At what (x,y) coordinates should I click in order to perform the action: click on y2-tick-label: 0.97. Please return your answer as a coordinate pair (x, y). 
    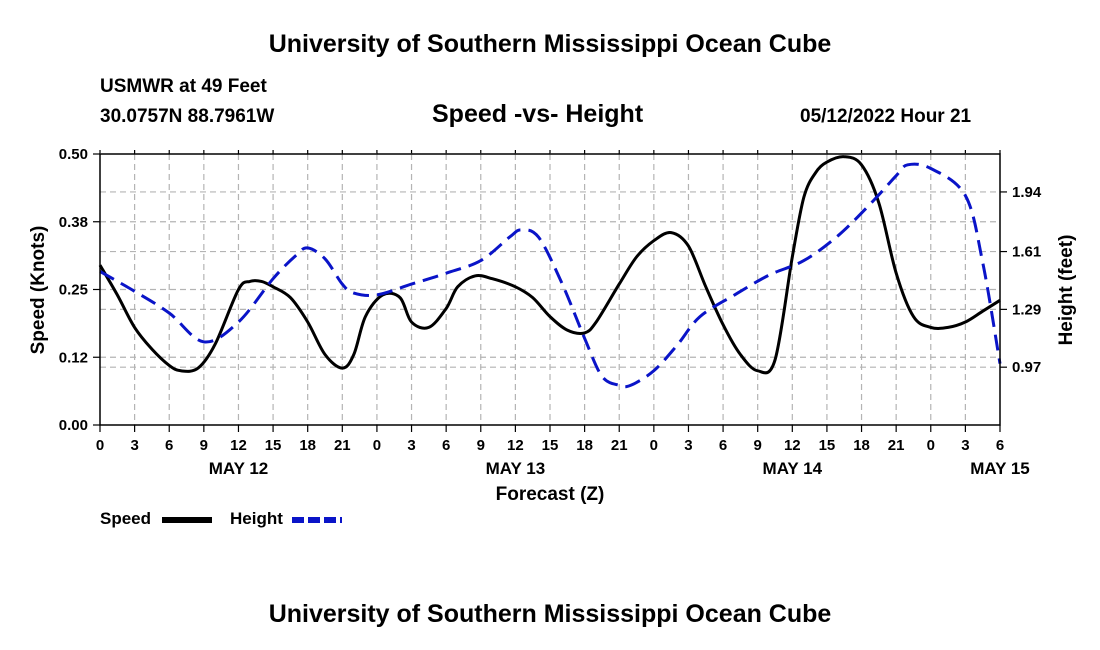
    Looking at the image, I should click on (1026, 367).